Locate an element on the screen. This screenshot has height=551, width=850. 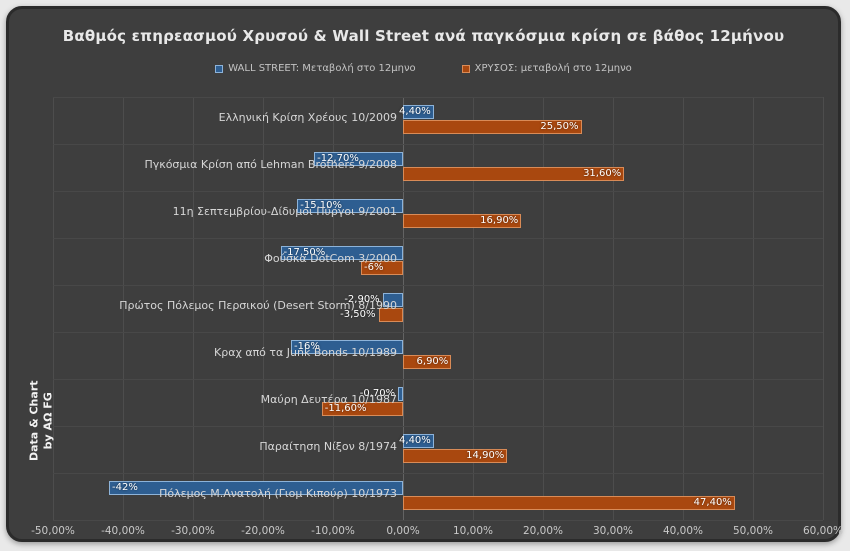
bar-value-label: -3,50% is located at coordinates (358, 314).